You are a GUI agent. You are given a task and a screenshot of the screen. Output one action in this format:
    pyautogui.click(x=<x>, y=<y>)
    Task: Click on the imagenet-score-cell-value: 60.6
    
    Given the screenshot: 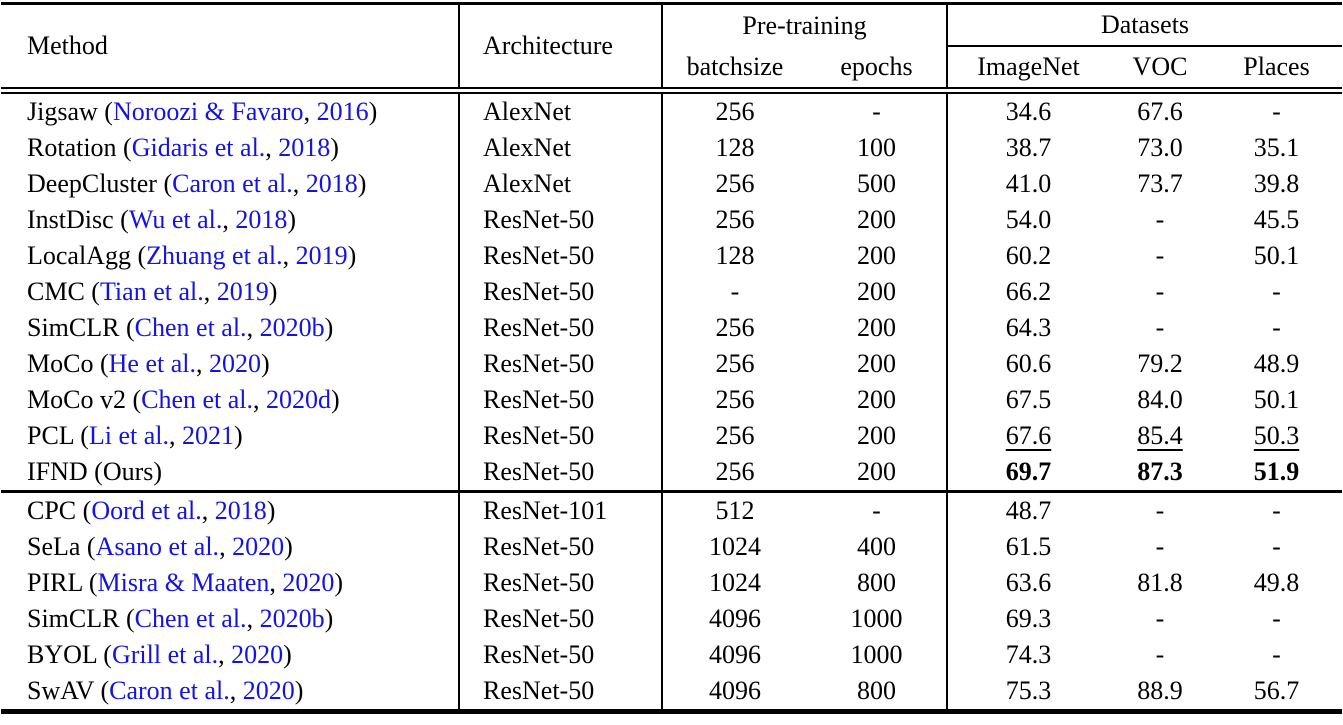 What is the action you would take?
    pyautogui.click(x=1028, y=363)
    